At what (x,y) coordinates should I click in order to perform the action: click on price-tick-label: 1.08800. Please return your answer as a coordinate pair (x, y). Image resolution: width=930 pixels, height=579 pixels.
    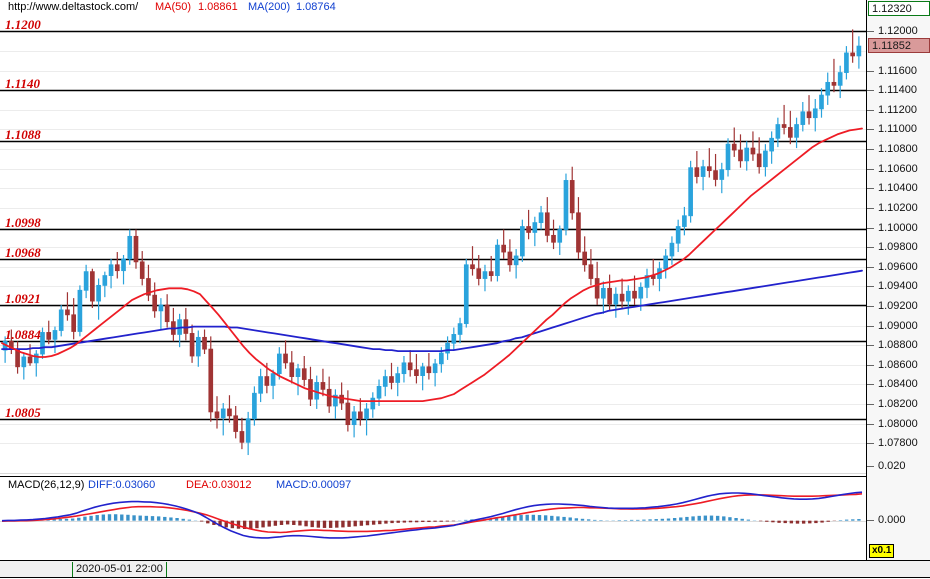
    Looking at the image, I should click on (898, 345).